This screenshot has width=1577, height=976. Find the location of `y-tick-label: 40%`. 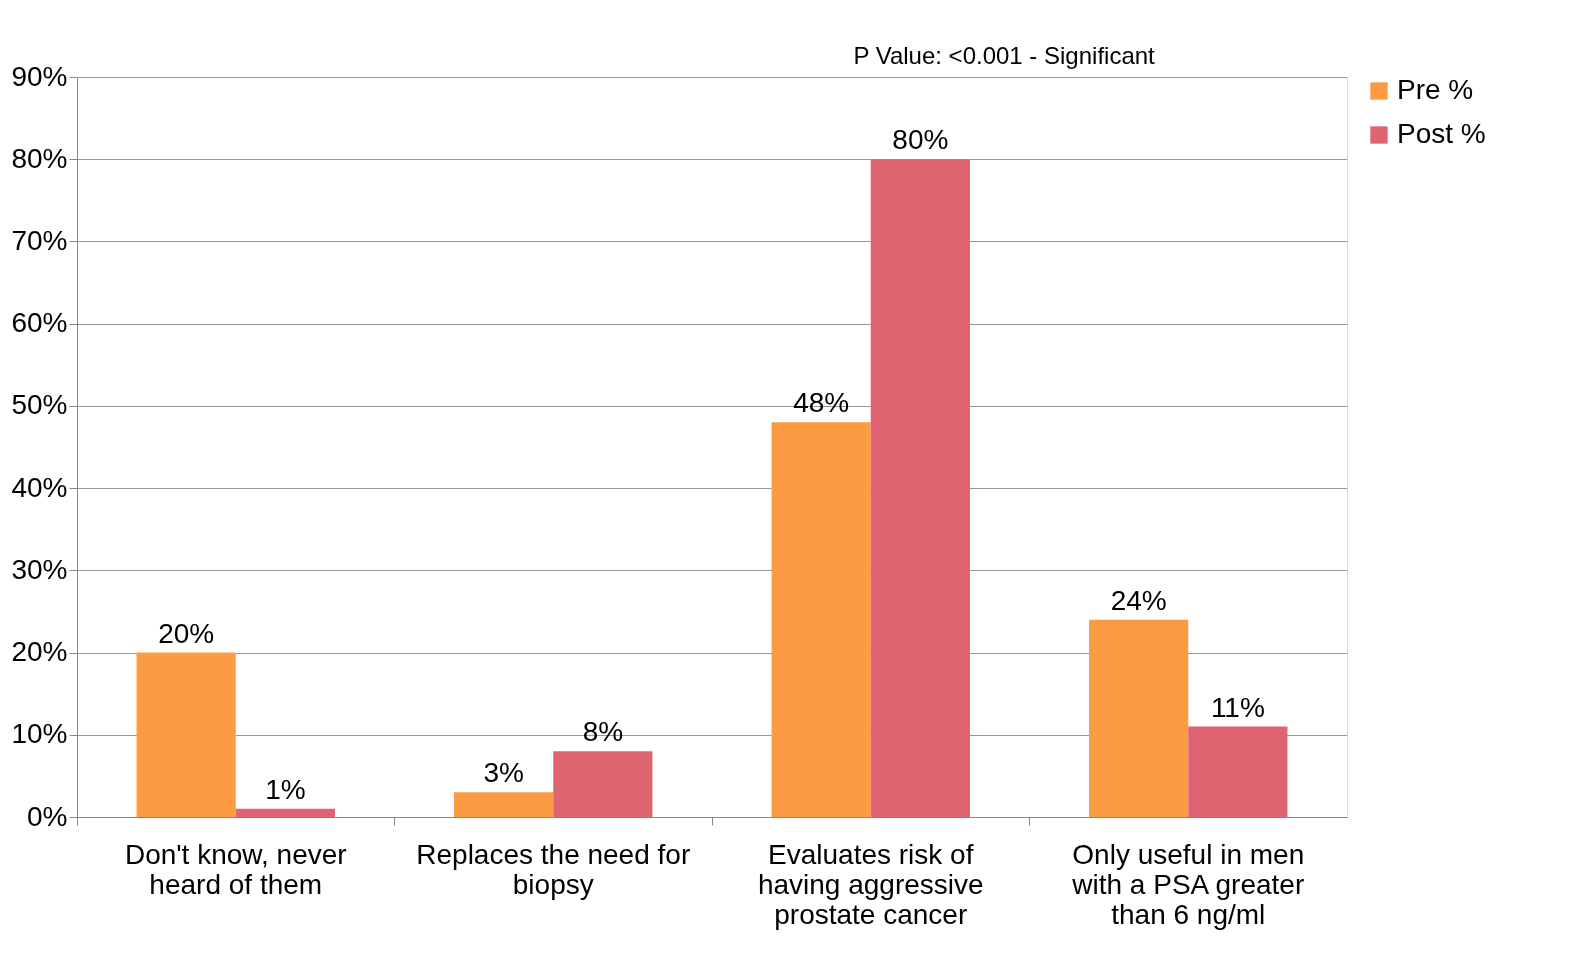

y-tick-label: 40% is located at coordinates (39, 487).